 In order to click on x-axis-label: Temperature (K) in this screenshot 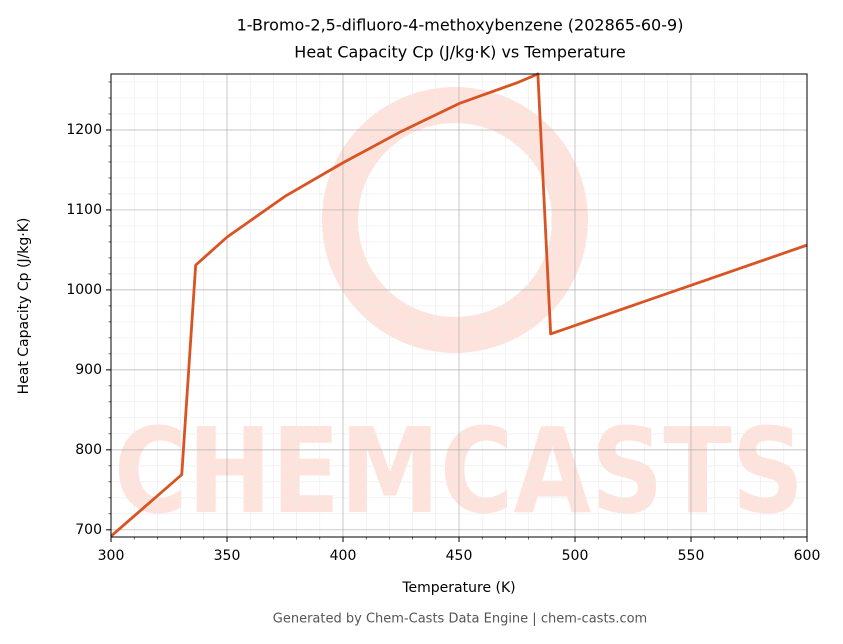, I will do `click(458, 588)`.